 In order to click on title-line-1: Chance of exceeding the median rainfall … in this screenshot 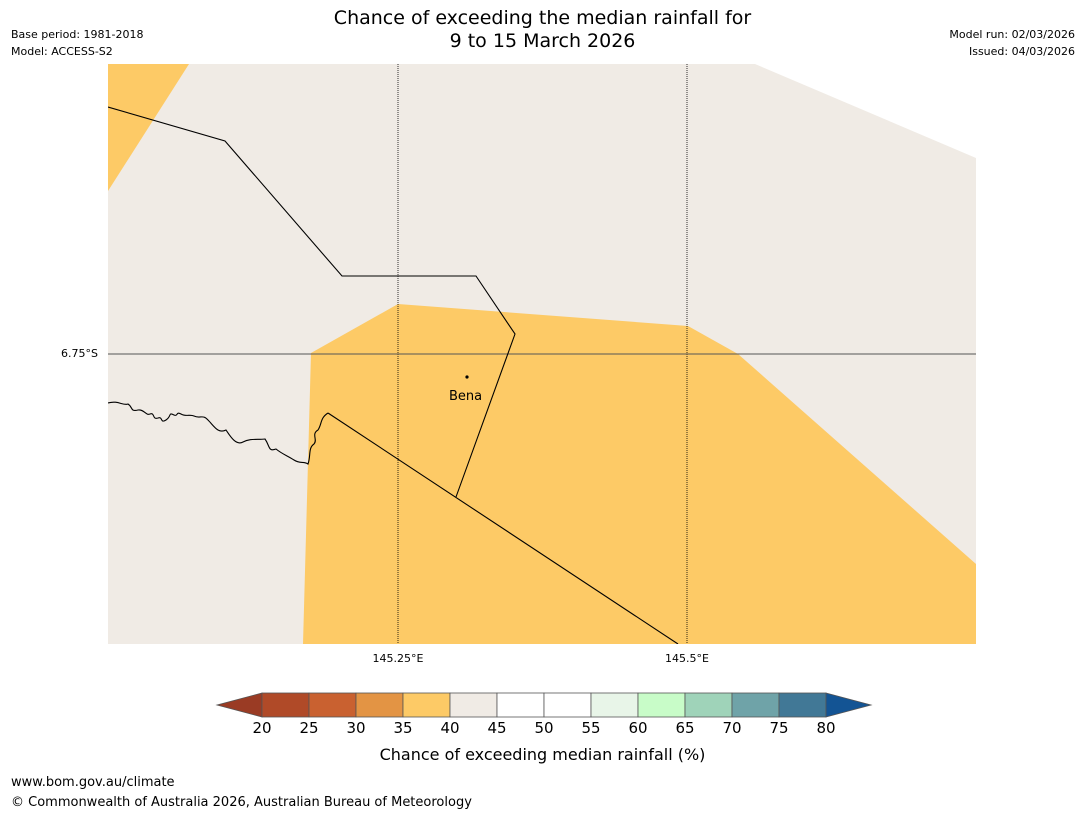, I will do `click(542, 18)`.